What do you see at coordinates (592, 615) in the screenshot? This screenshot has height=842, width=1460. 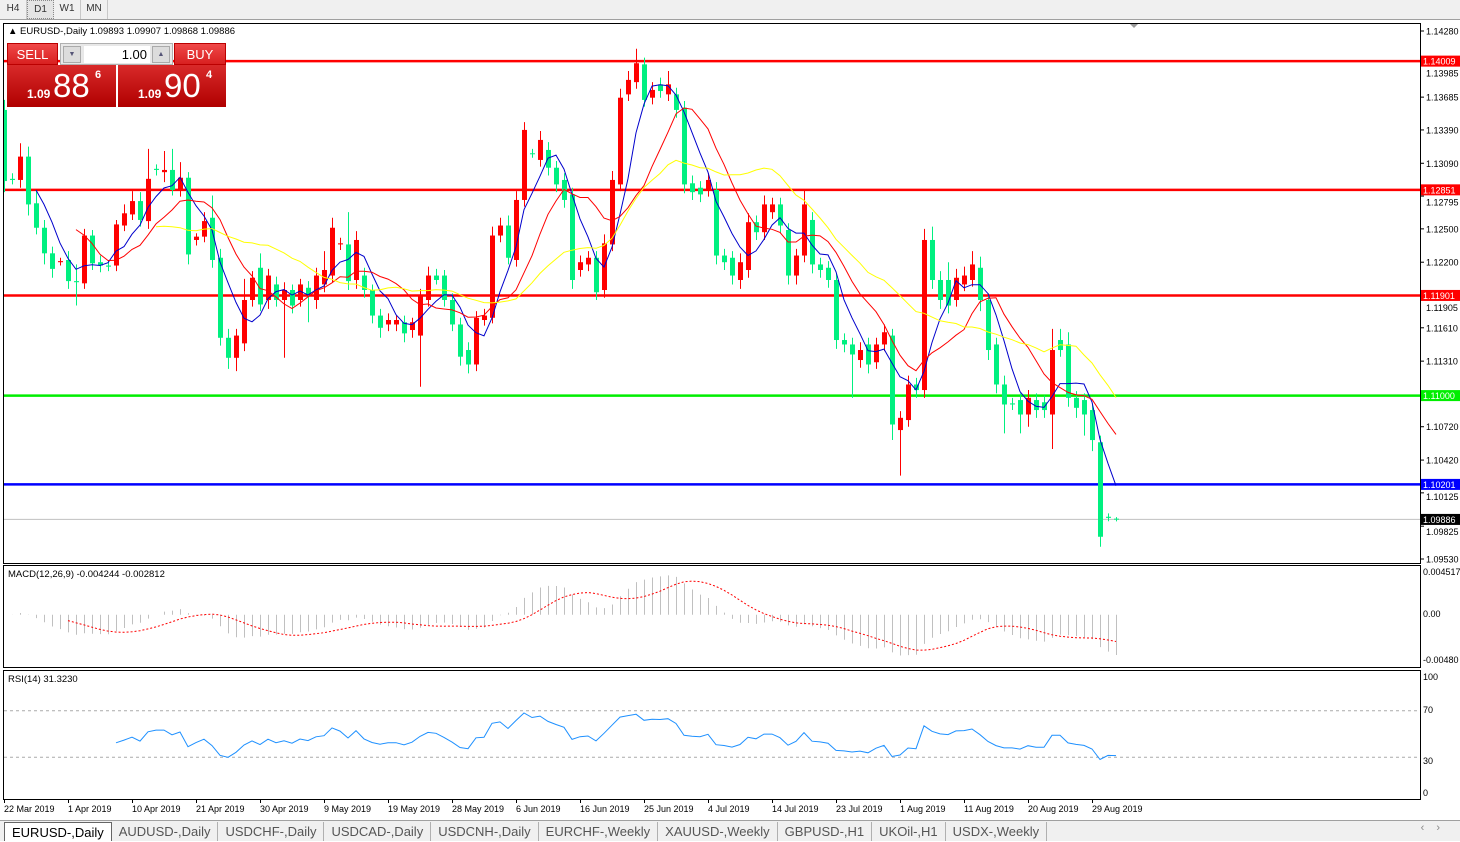 I see `macd-signal-line` at bounding box center [592, 615].